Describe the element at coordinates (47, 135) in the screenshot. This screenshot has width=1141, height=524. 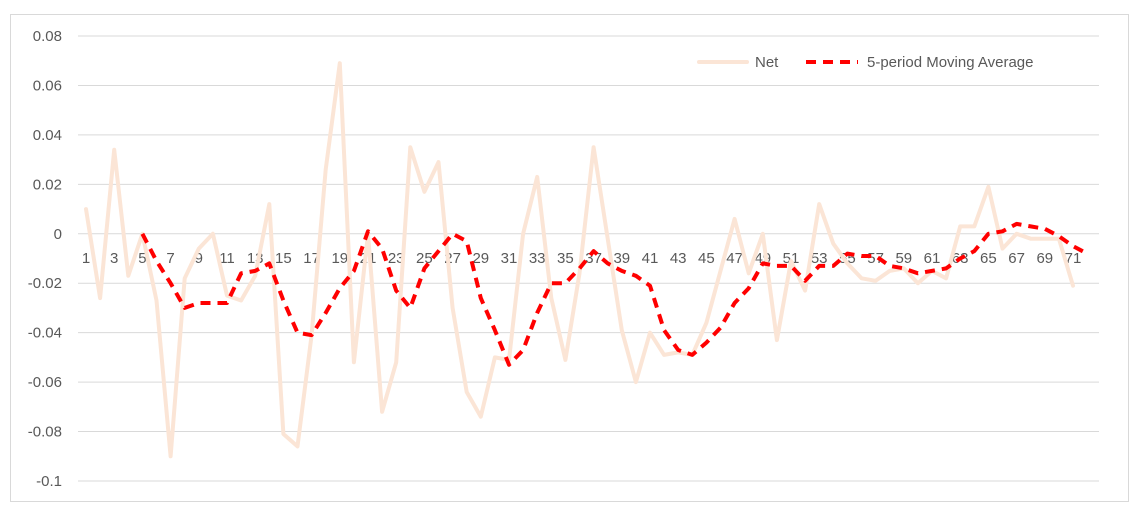
I see `y-tick-label: 0.04` at that location.